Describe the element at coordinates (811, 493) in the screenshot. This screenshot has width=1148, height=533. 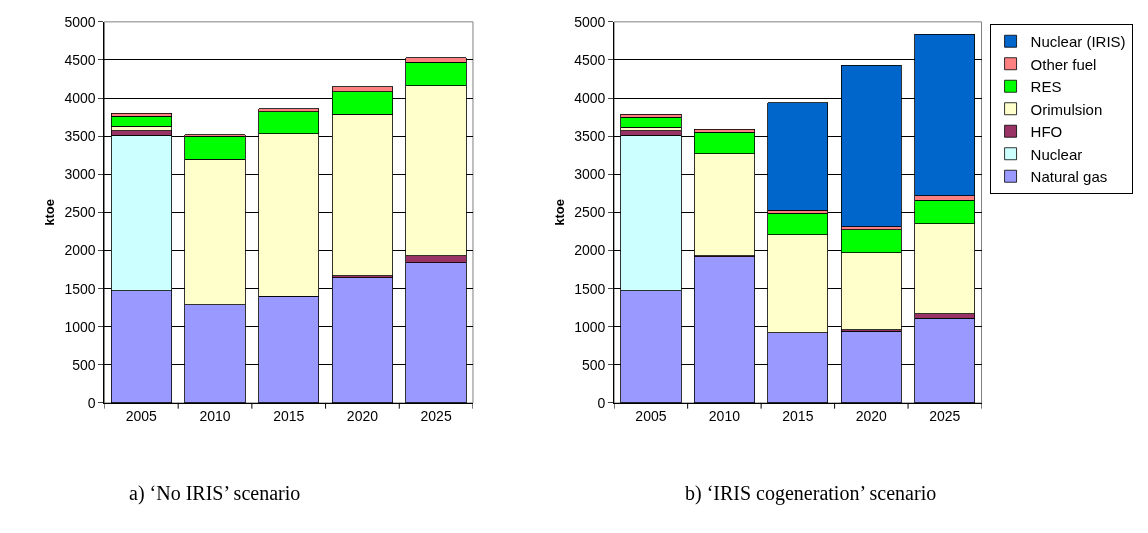
I see `text: b) ‘IRIS cogeneration’ scenario` at that location.